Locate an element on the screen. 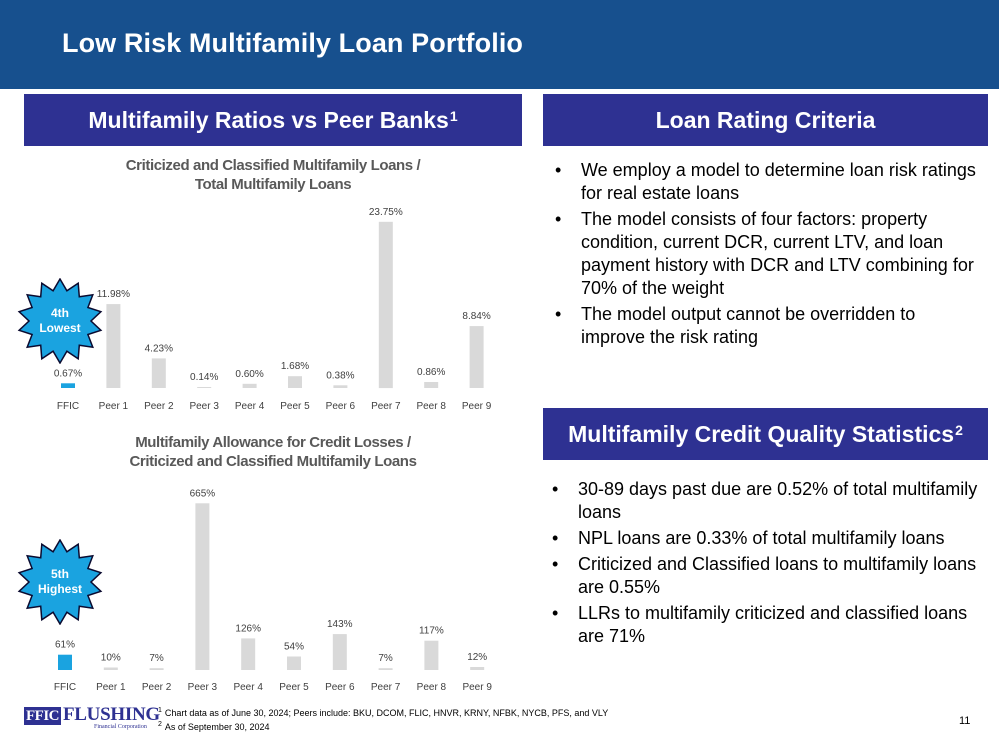 Image resolution: width=999 pixels, height=750 pixels. chart2-tick-label: Peer 9 is located at coordinates (477, 687).